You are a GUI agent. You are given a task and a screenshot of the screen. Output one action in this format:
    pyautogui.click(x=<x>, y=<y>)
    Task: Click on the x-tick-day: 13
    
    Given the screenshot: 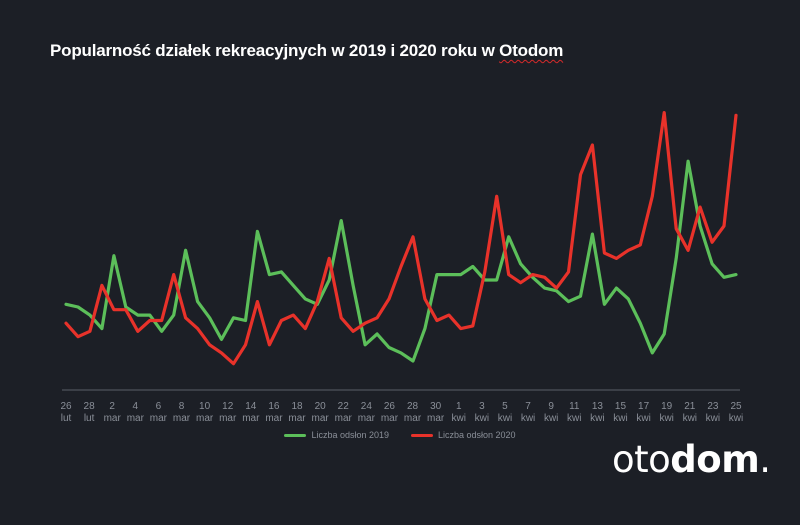 What is the action you would take?
    pyautogui.click(x=598, y=406)
    